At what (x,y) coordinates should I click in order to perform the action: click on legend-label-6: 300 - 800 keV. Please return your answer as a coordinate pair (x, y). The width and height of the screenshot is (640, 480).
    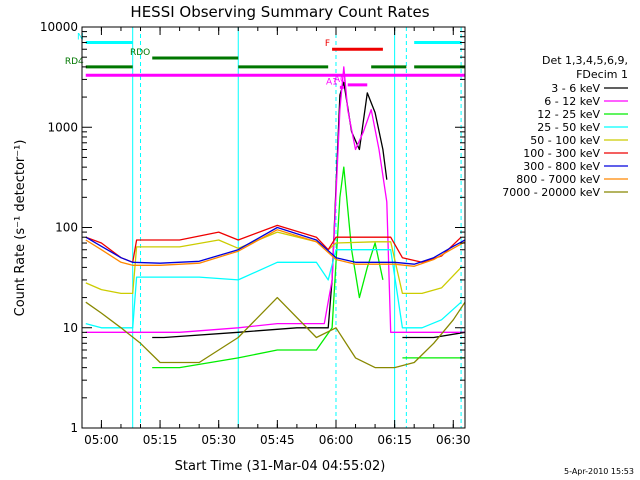
    Looking at the image, I should click on (561, 166).